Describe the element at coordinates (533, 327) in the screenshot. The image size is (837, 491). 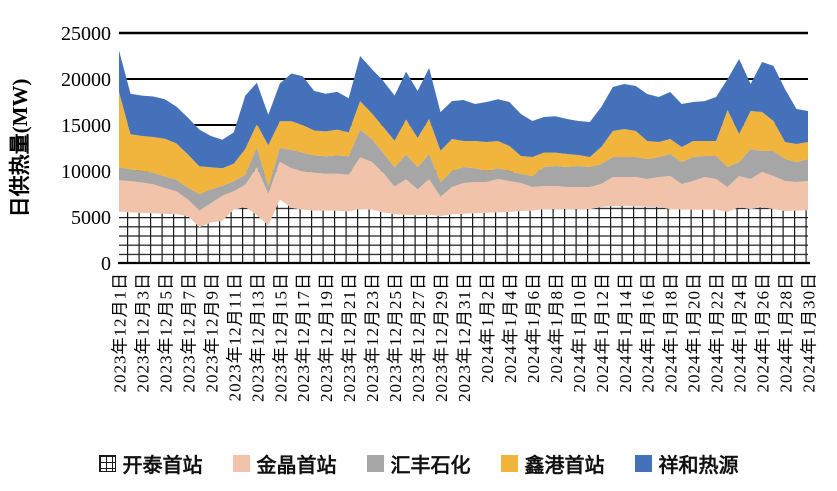
I see `svg-text: 2024年1月6日` at that location.